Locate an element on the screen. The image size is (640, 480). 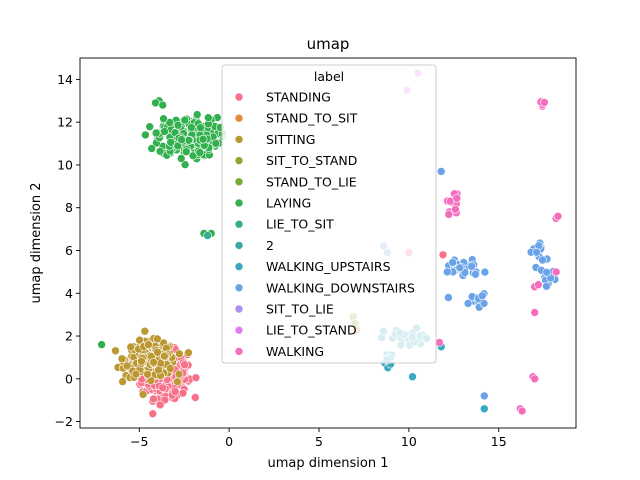
y-tick-label: 0 is located at coordinates (69, 378).